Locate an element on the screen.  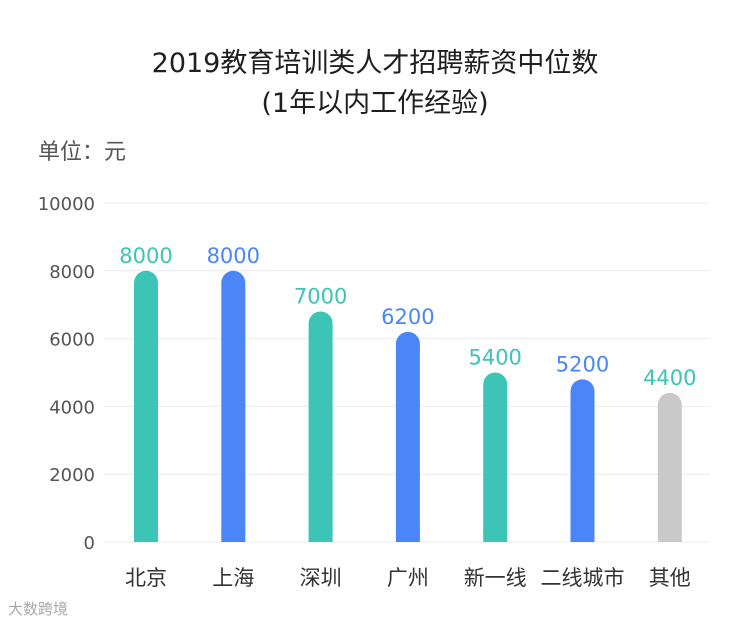
chart-title-block: 2019教育培训类人才招聘薪资中位数 (1年以内工作经验) is located at coordinates (375, 84).